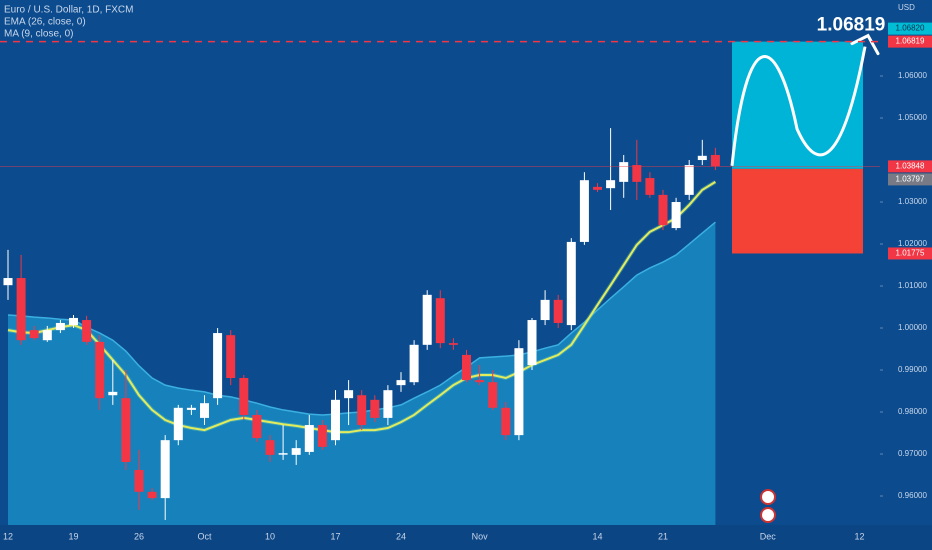 The width and height of the screenshot is (932, 550). I want to click on x-tick-label: 10, so click(270, 536).